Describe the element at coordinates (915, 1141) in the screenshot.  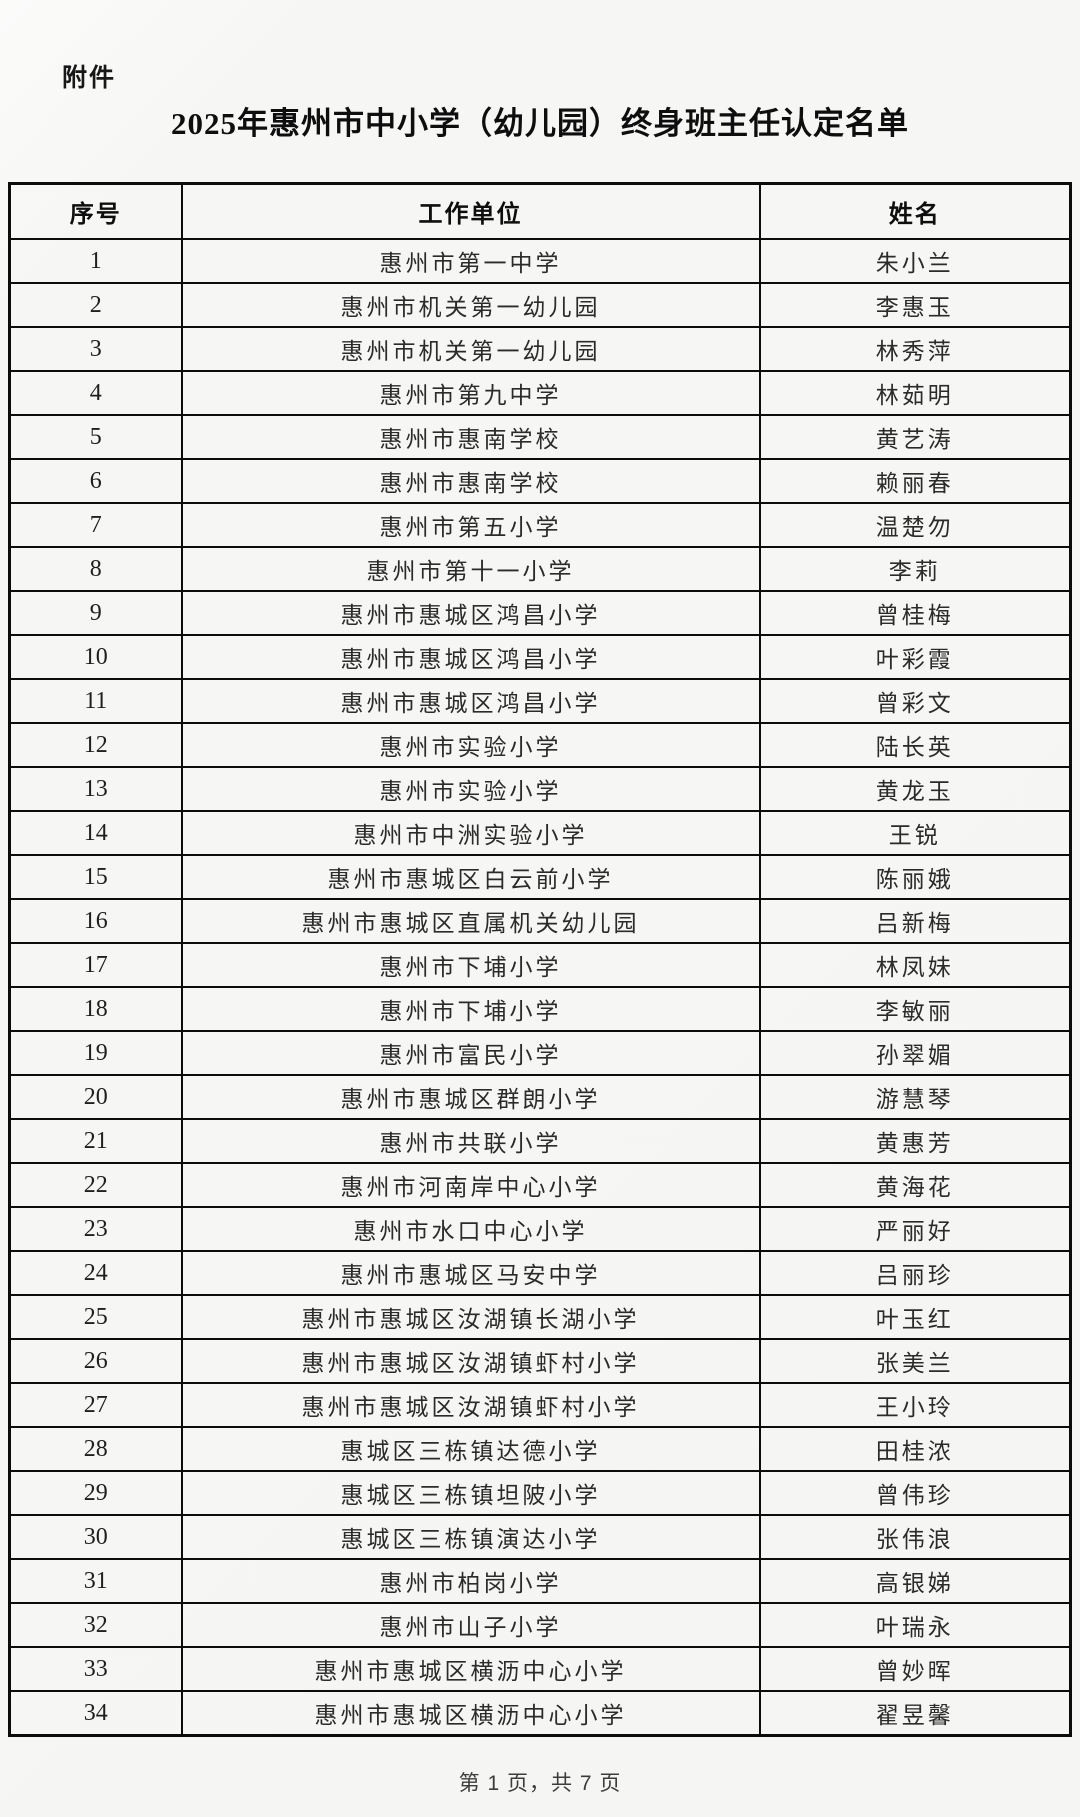
I see `person-name-cell: 黄惠芳` at that location.